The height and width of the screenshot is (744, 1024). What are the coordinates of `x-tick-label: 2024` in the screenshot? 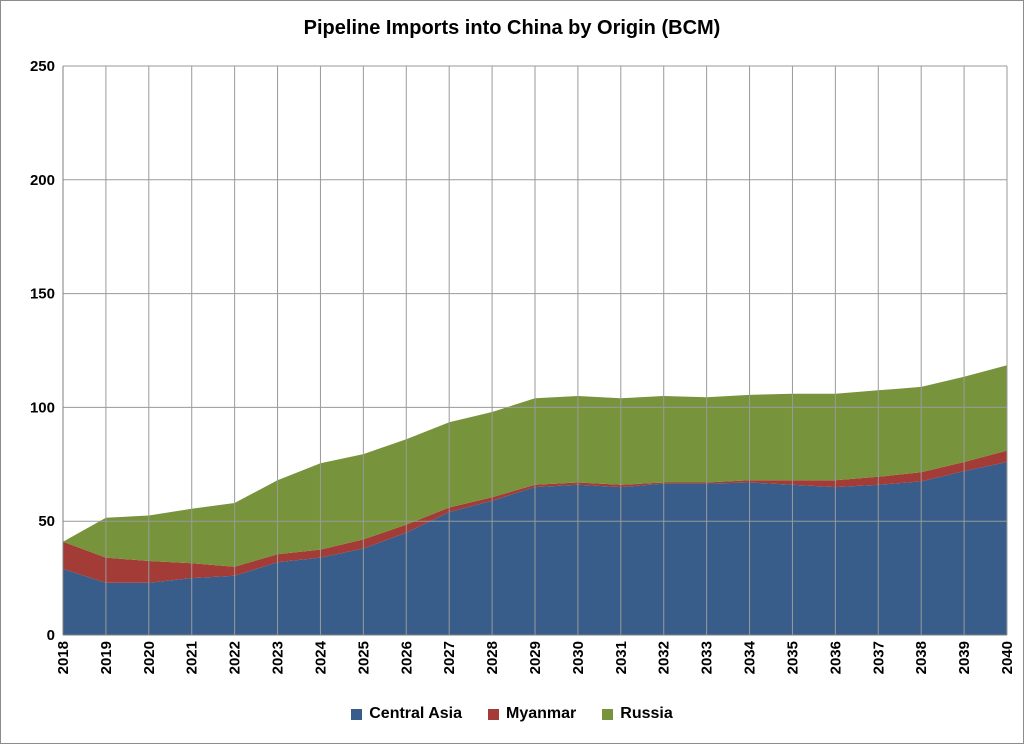 It's located at (320, 657).